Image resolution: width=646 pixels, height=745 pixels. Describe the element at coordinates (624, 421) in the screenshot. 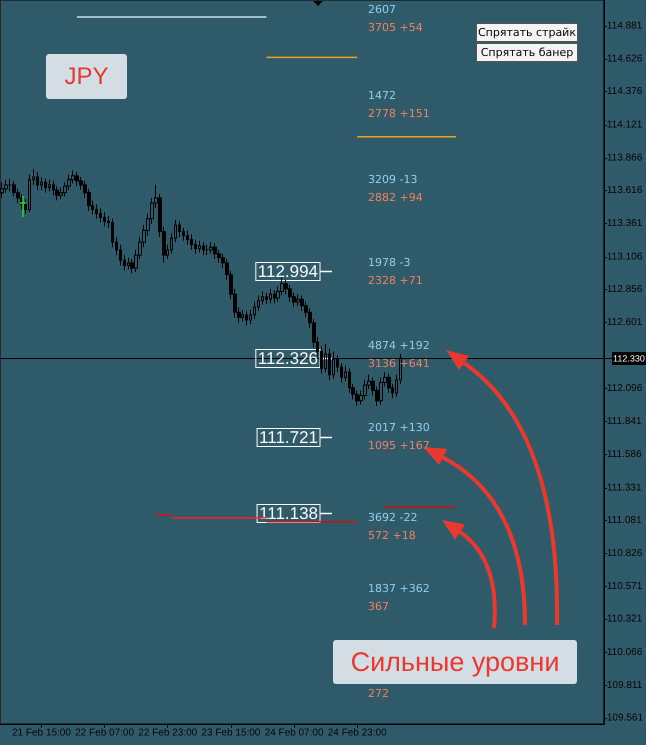

I see `y-tick-label: 111.841` at that location.